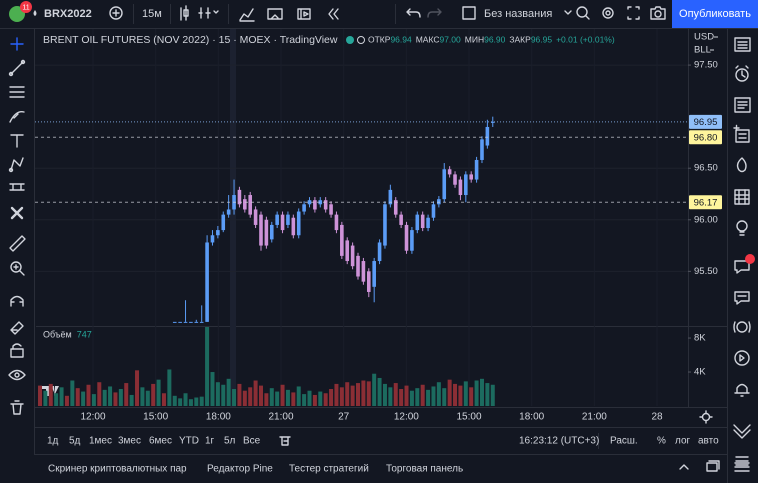 The image size is (758, 483). Describe the element at coordinates (700, 372) in the screenshot. I see `volume-tick-label: 4K` at that location.